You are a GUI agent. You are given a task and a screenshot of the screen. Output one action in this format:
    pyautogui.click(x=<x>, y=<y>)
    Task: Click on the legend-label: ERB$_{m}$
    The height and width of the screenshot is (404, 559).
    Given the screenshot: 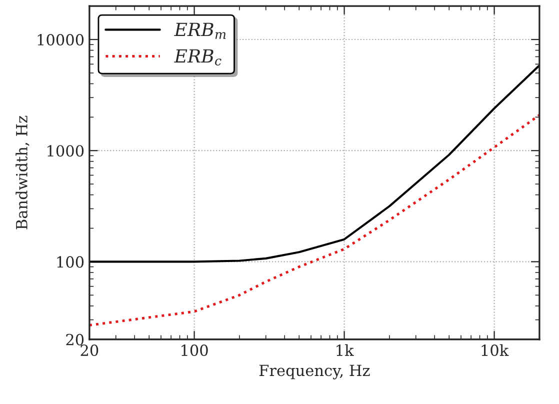 What is the action you would take?
    pyautogui.click(x=200, y=30)
    